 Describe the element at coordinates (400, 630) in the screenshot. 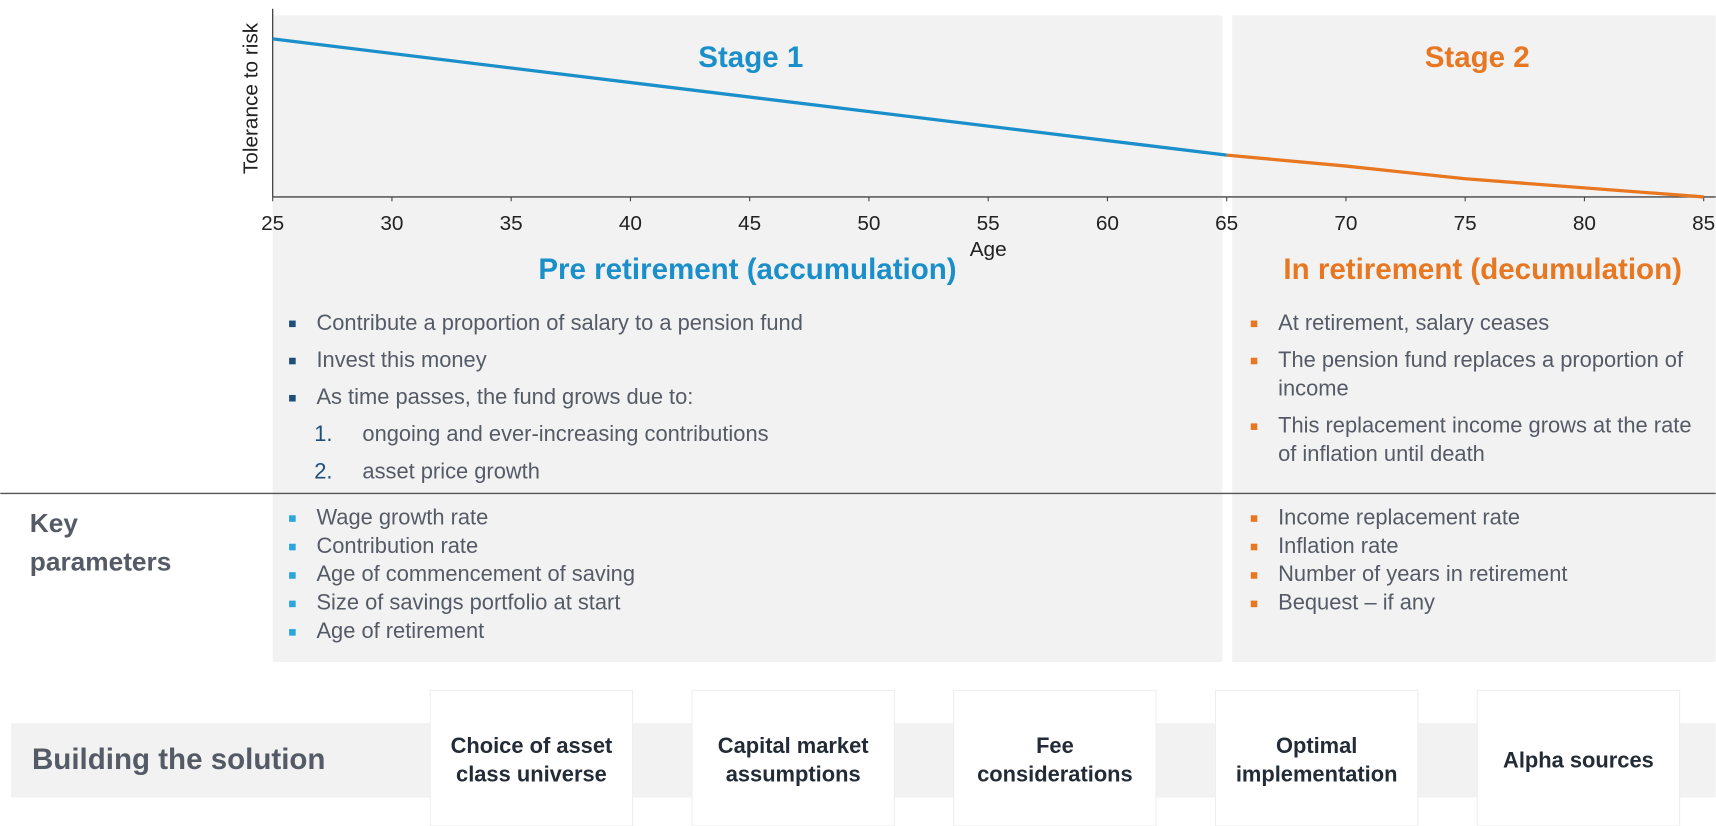

I see `parameter: Age of retirement` at that location.